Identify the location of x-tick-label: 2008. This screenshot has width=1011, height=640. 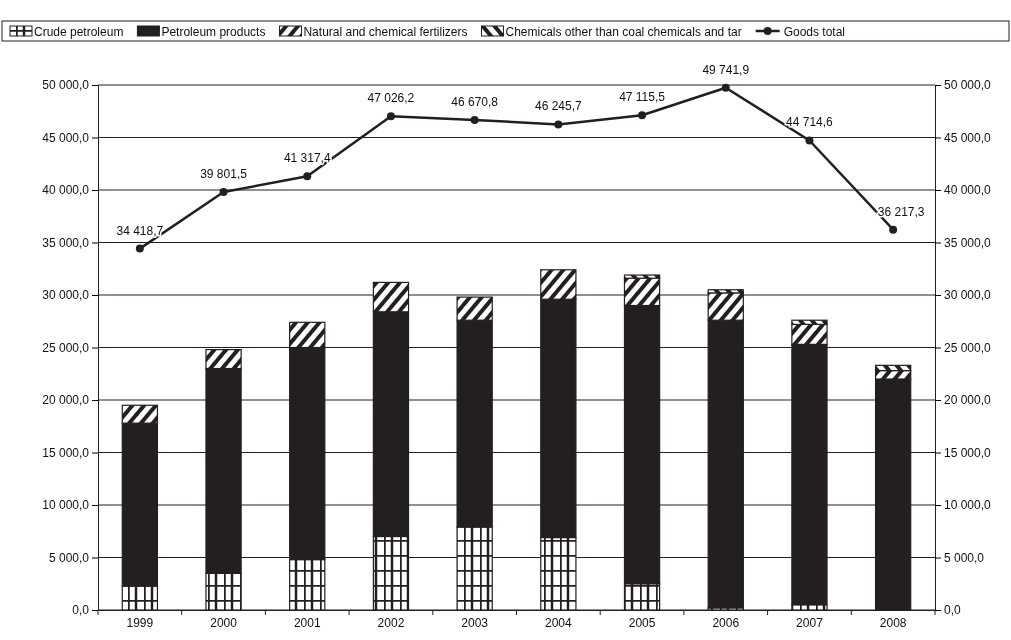
(893, 622).